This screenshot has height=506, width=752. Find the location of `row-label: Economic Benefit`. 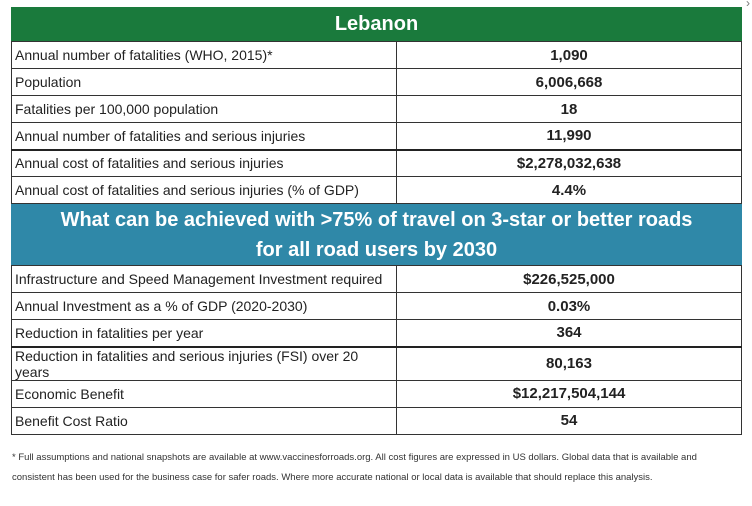

row-label: Economic Benefit is located at coordinates (204, 393).